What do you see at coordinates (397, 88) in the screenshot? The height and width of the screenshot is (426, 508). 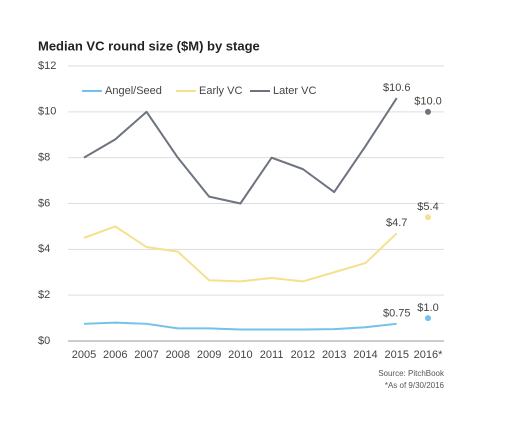 I see `value-label: $10.6` at bounding box center [397, 88].